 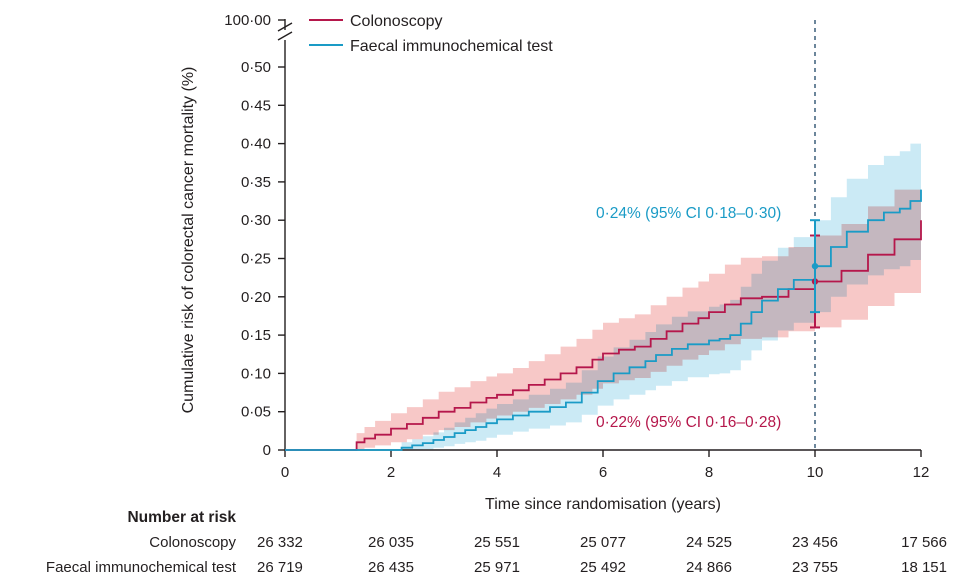 I want to click on risk-count-fit: 25 492, so click(x=603, y=567).